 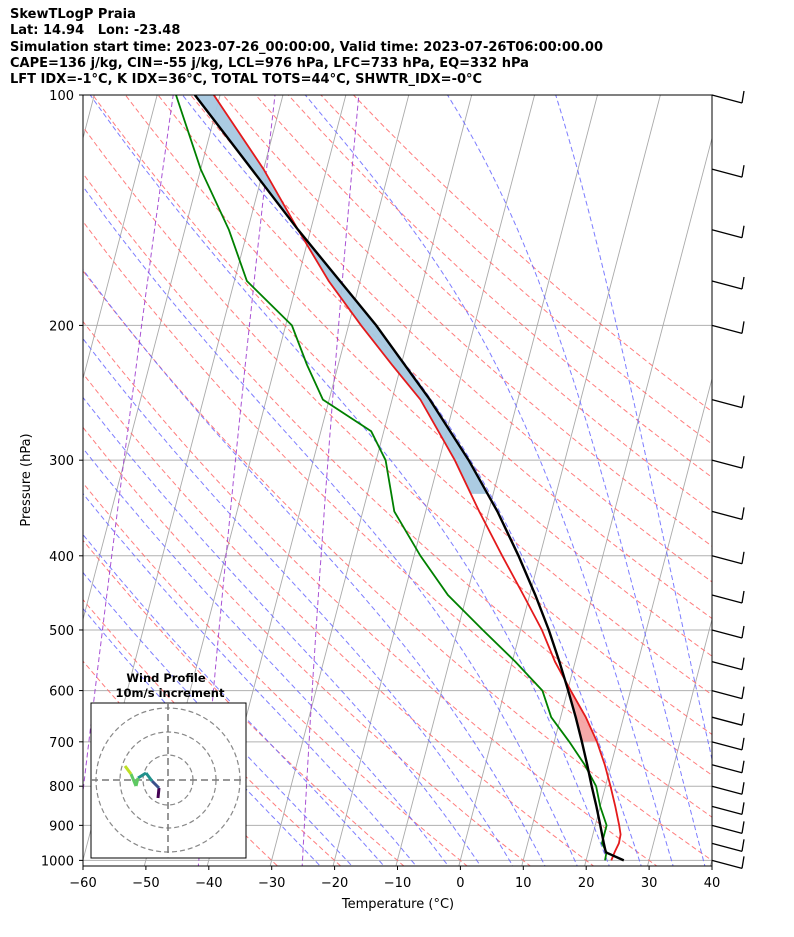 I want to click on y-tick-label: 400, so click(x=61, y=557).